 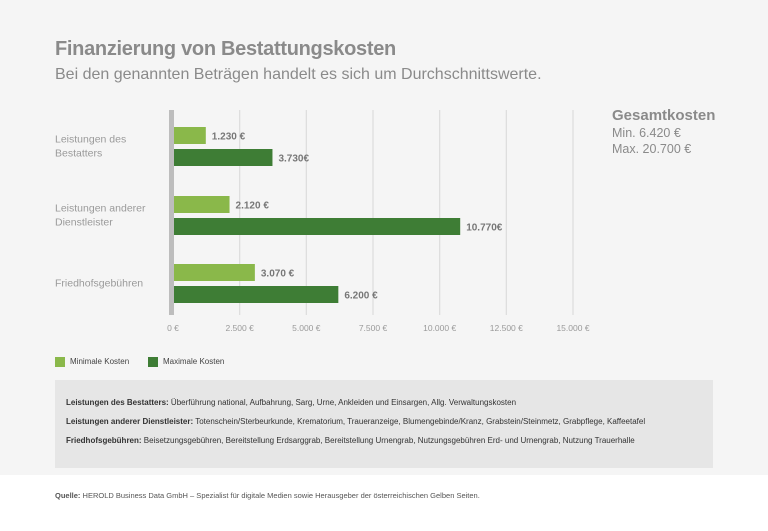 What do you see at coordinates (293, 159) in the screenshot?
I see `data-label: 3.730€` at bounding box center [293, 159].